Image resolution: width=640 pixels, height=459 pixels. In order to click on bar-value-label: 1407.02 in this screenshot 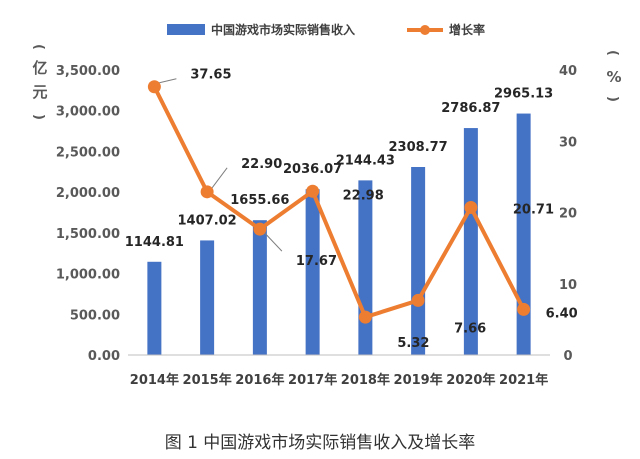, I will do `click(207, 220)`.